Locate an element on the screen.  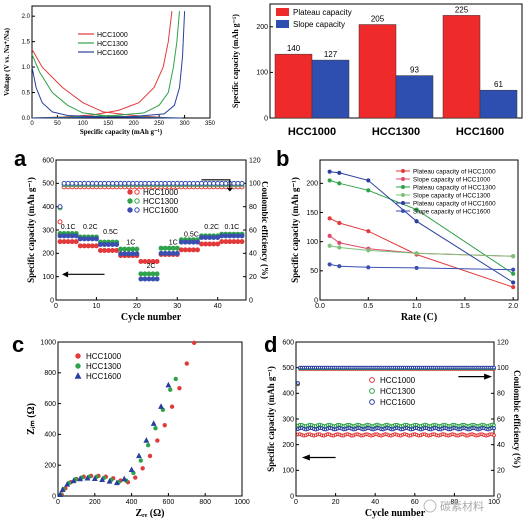
y-tick-label: 1.5 is located at coordinates (26, 43).